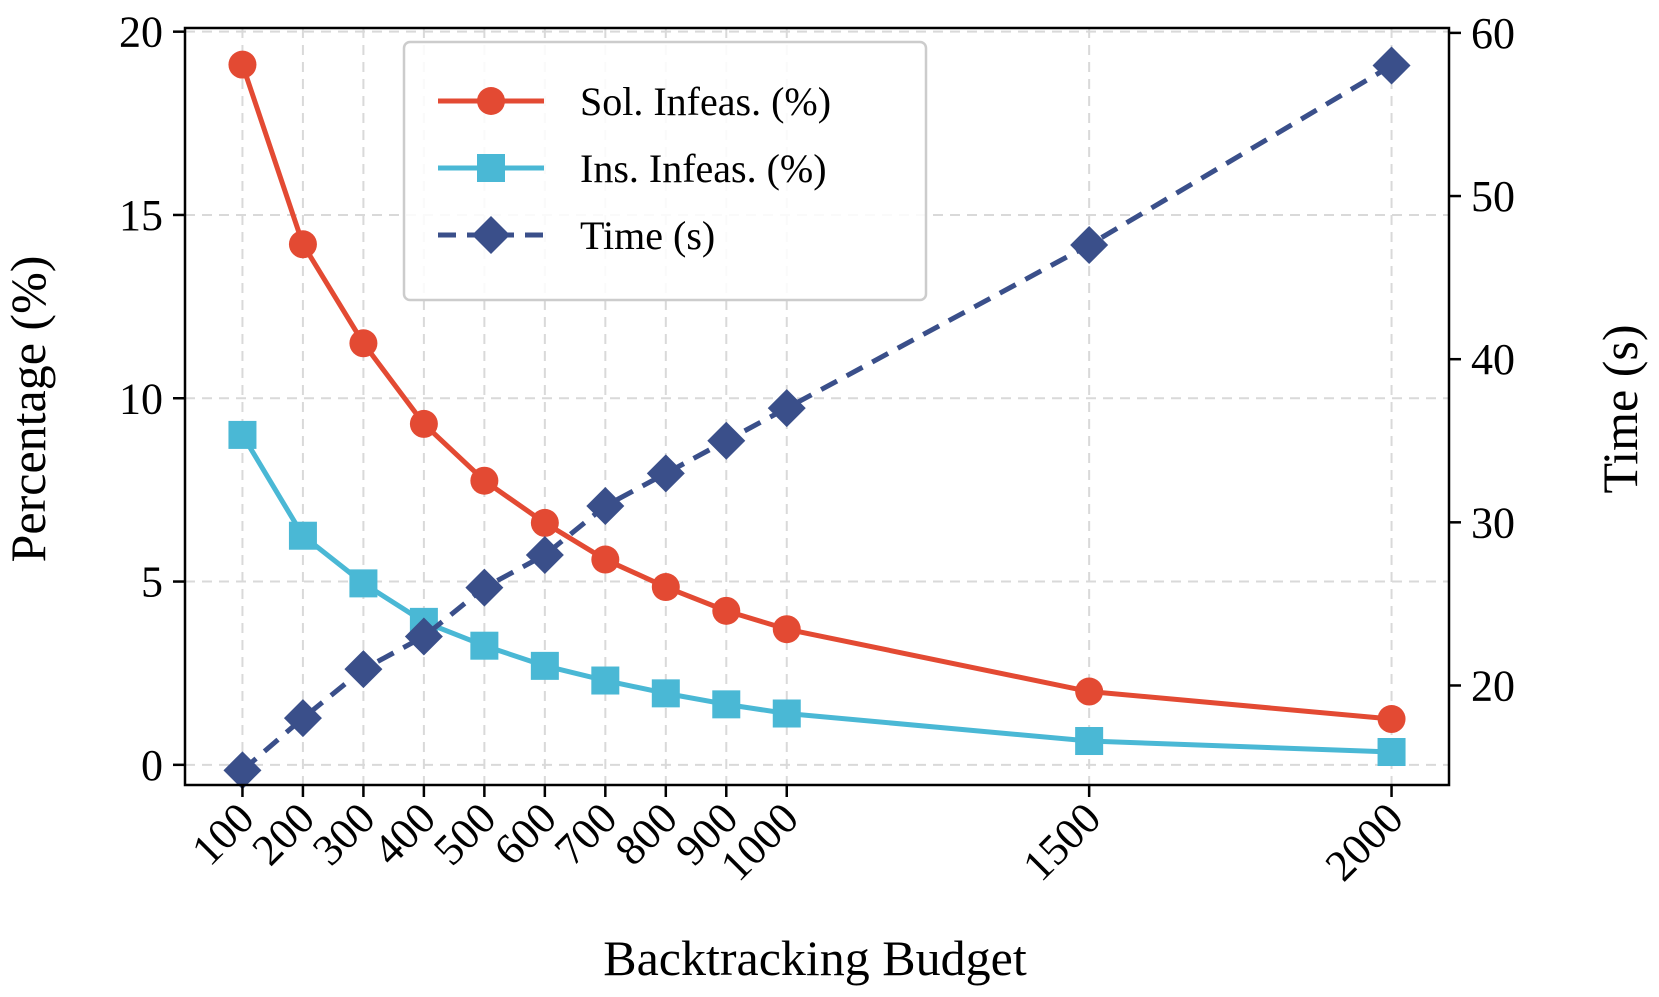 This screenshot has width=1659, height=997. What do you see at coordinates (1061, 841) in the screenshot?
I see `x-tick-label: 1500` at bounding box center [1061, 841].